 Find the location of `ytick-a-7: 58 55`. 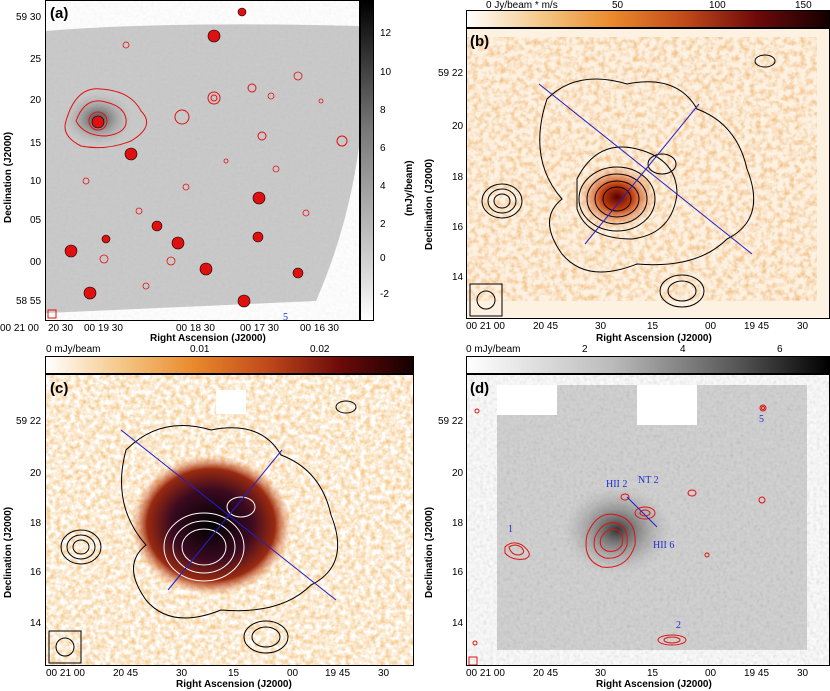

ytick-a-7: 58 55 is located at coordinates (29, 301).